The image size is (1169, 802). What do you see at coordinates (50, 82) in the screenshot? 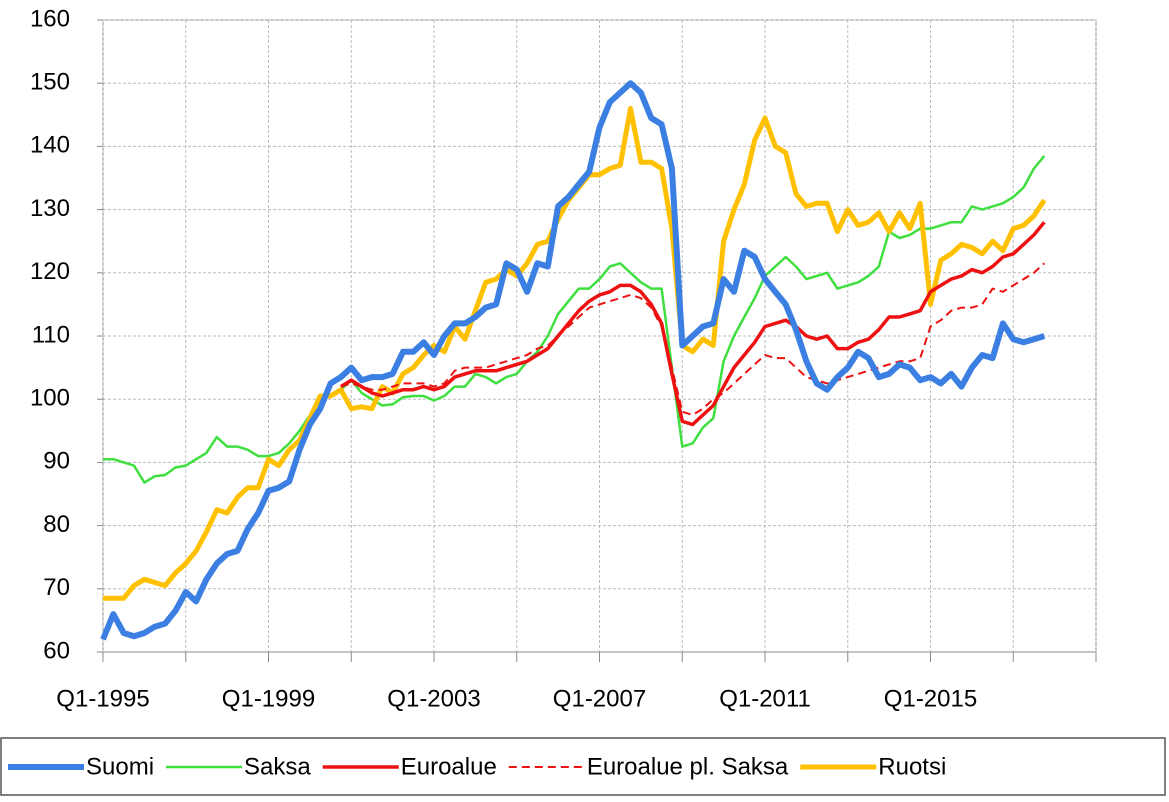
I see `y-tick-label: 150` at bounding box center [50, 82].